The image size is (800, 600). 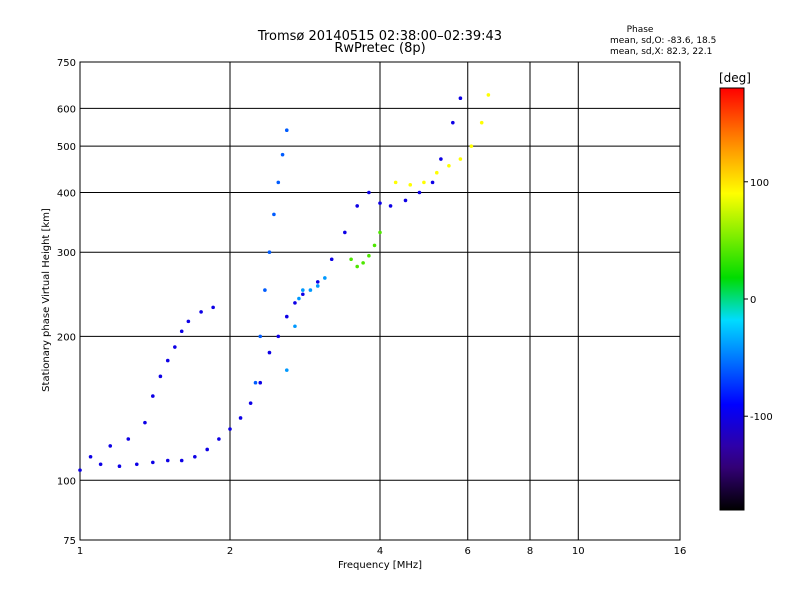 I want to click on y-tick-label: 200, so click(x=66, y=337).